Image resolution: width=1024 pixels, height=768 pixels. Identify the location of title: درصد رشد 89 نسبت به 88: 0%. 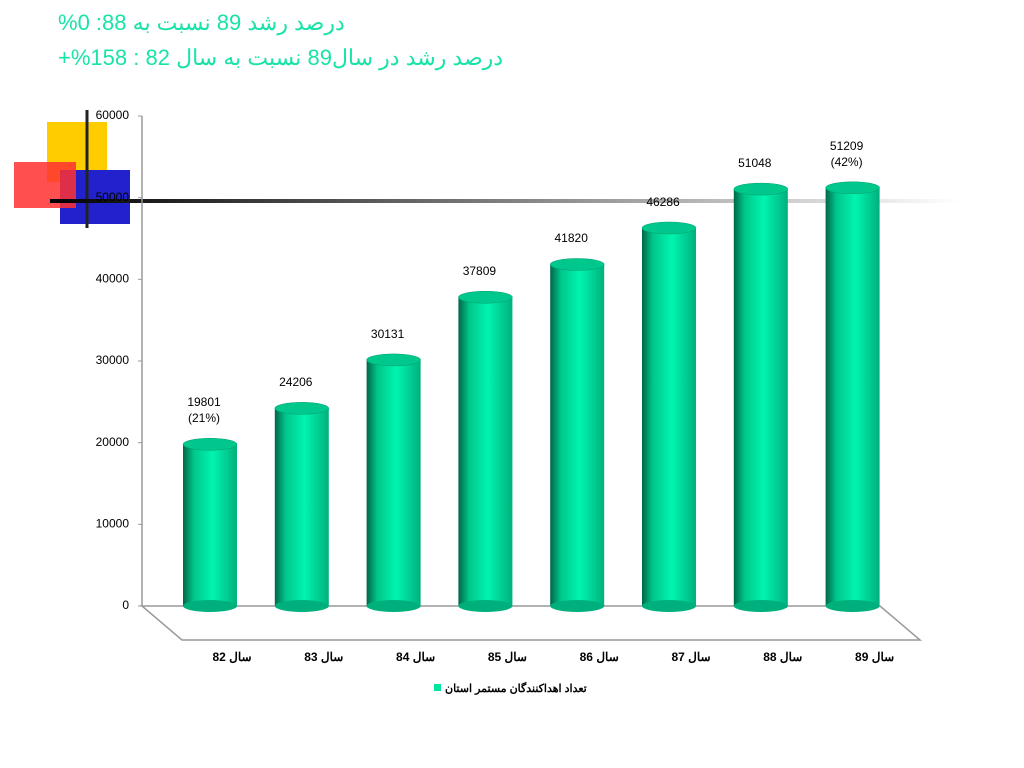
(201, 22).